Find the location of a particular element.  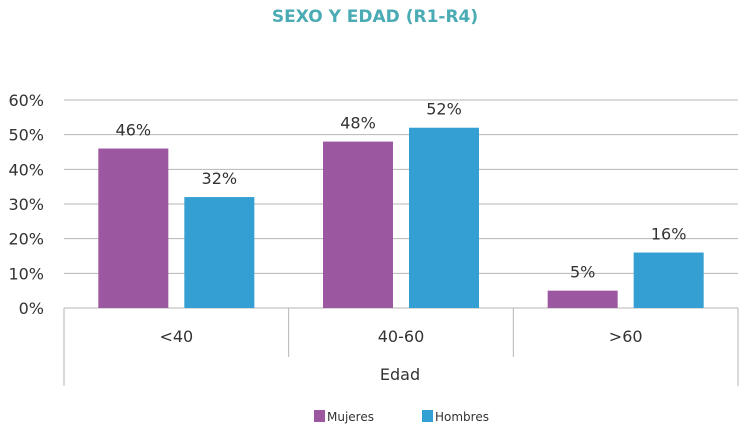

chart-title: SEXO Y EDAD (R1-R4) is located at coordinates (375, 17).